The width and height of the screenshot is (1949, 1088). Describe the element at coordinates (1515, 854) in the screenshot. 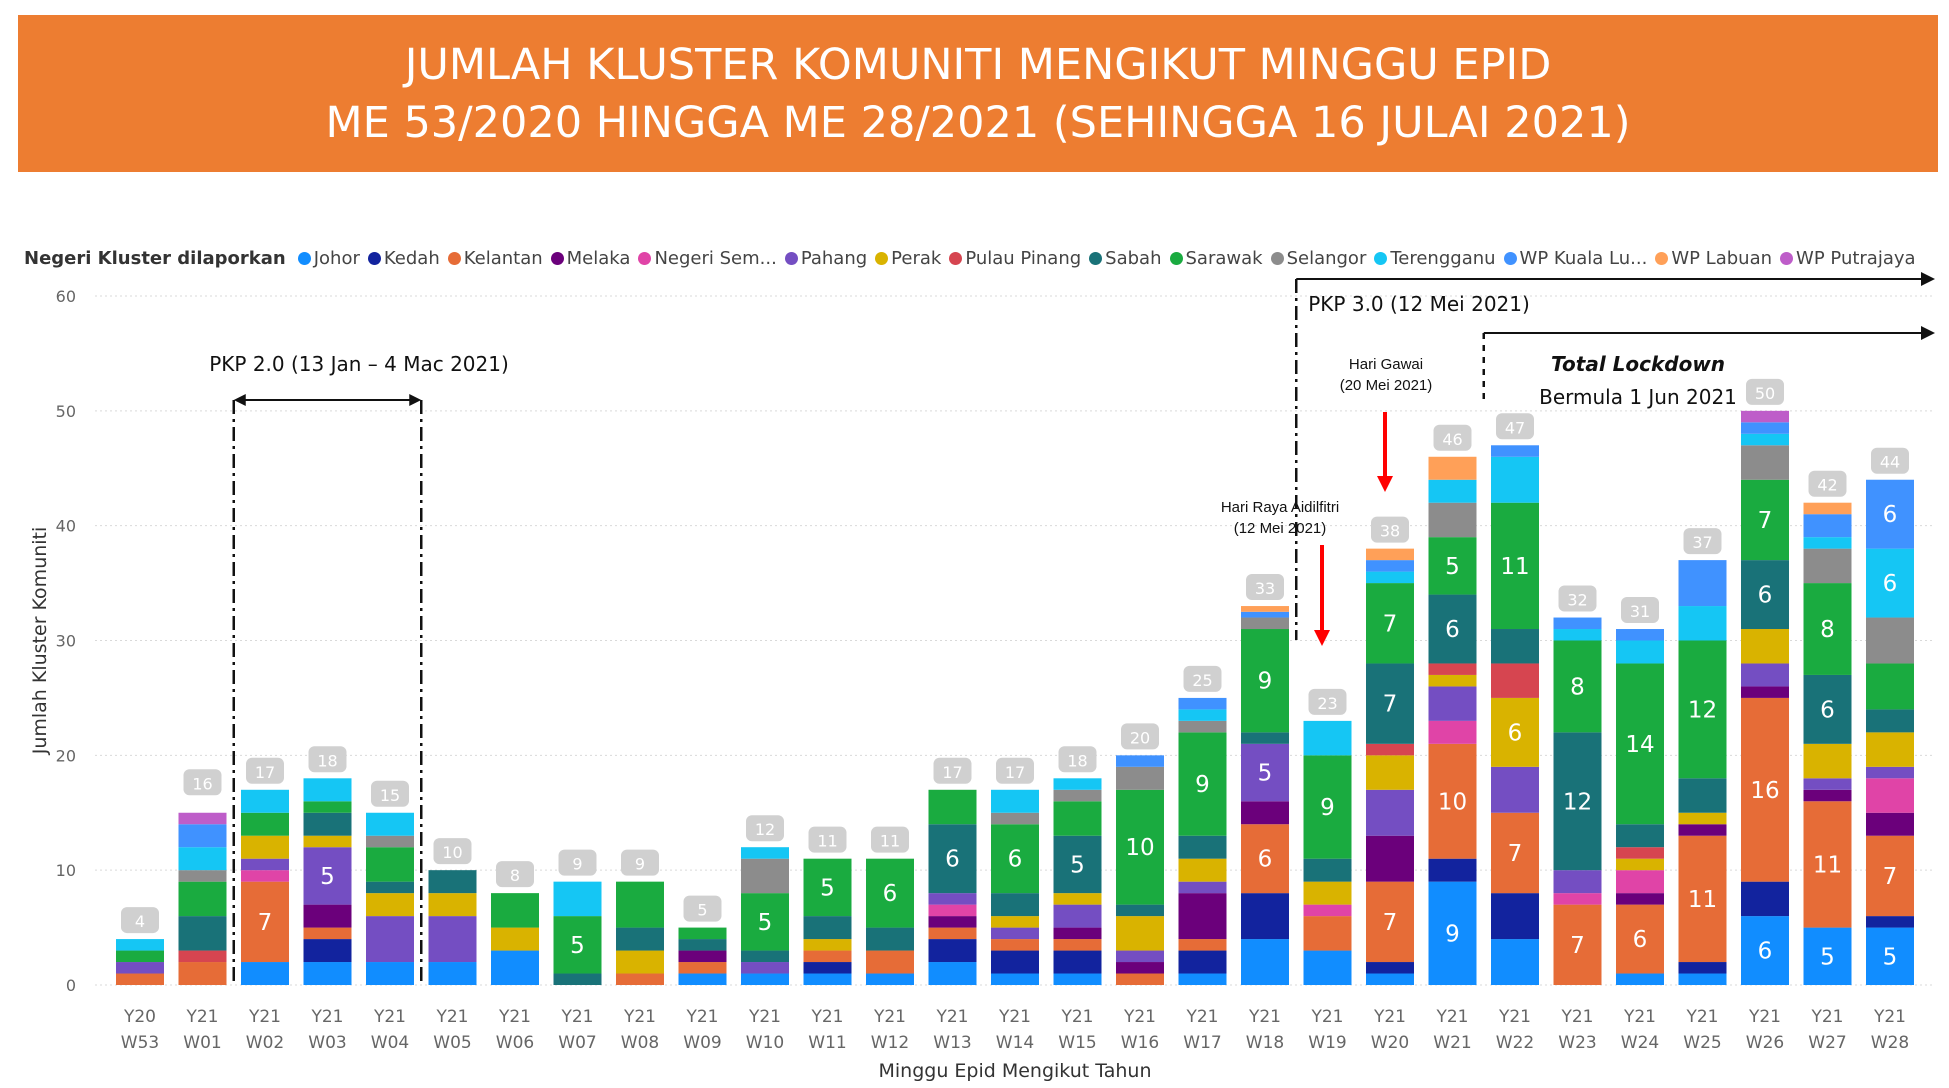

I see `segment-value-label: 7` at that location.